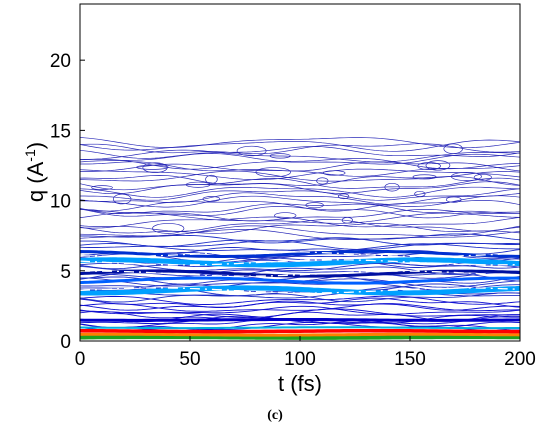 This screenshot has height=440, width=550. What do you see at coordinates (80, 359) in the screenshot?
I see `x-tick-label: 0` at bounding box center [80, 359].